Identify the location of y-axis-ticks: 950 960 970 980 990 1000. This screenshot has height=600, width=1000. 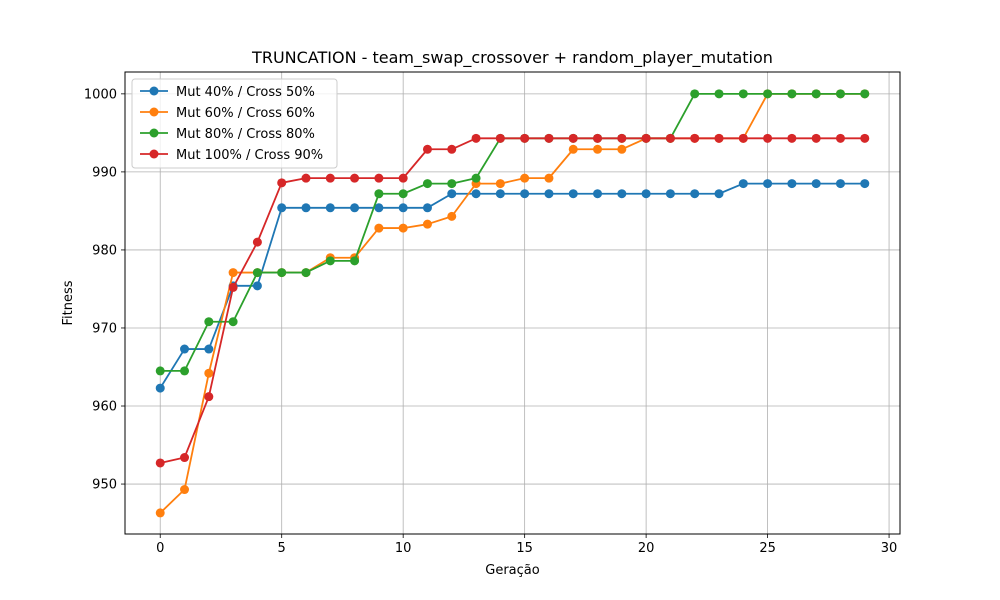
(104, 290).